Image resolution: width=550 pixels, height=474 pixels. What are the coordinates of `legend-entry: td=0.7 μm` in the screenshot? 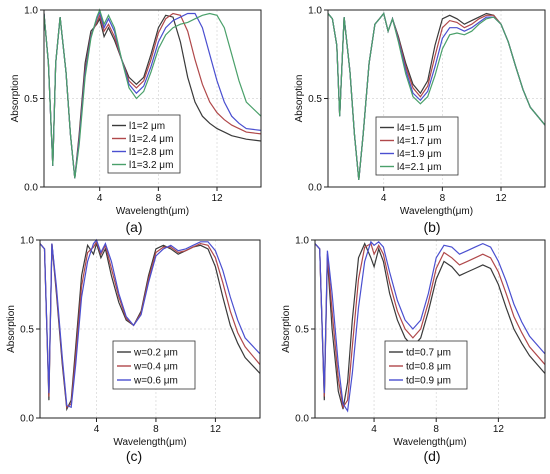 It's located at (428, 353).